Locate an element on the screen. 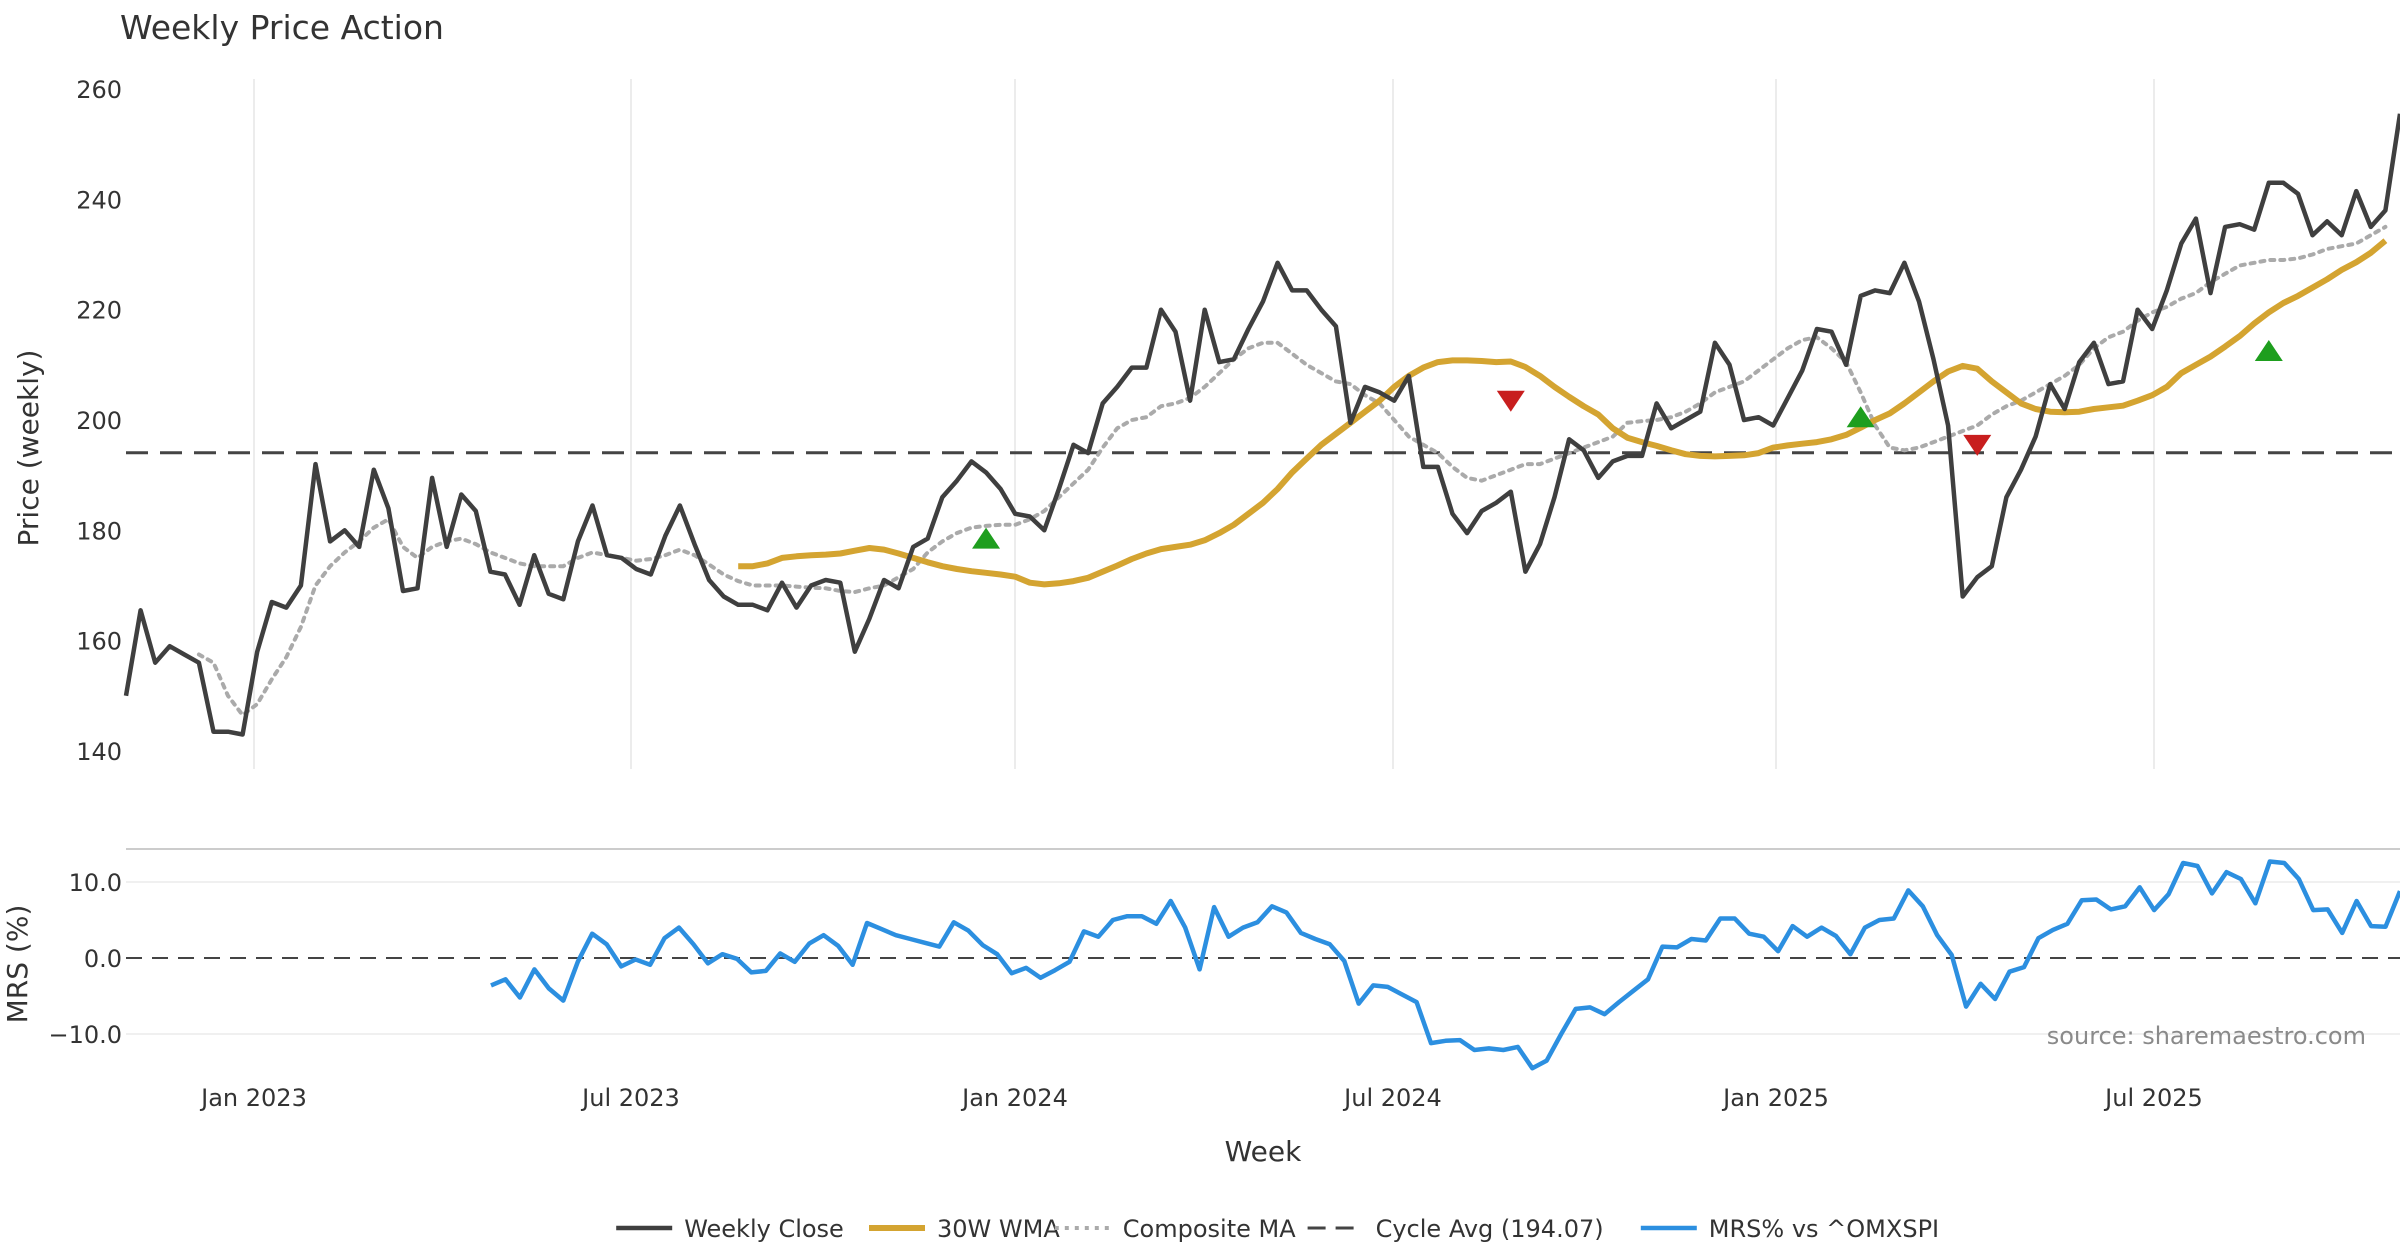 The height and width of the screenshot is (1260, 2400). price-y-ticks: 140 160 180 200 220 240 260 is located at coordinates (99, 421).